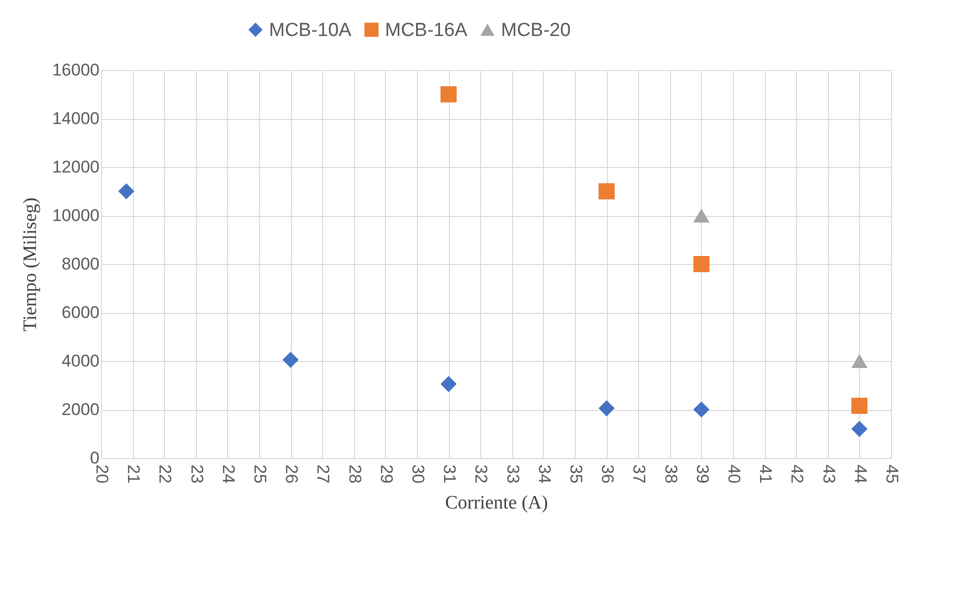 The image size is (964, 599). What do you see at coordinates (828, 474) in the screenshot?
I see `x-tick-label: 43` at bounding box center [828, 474].